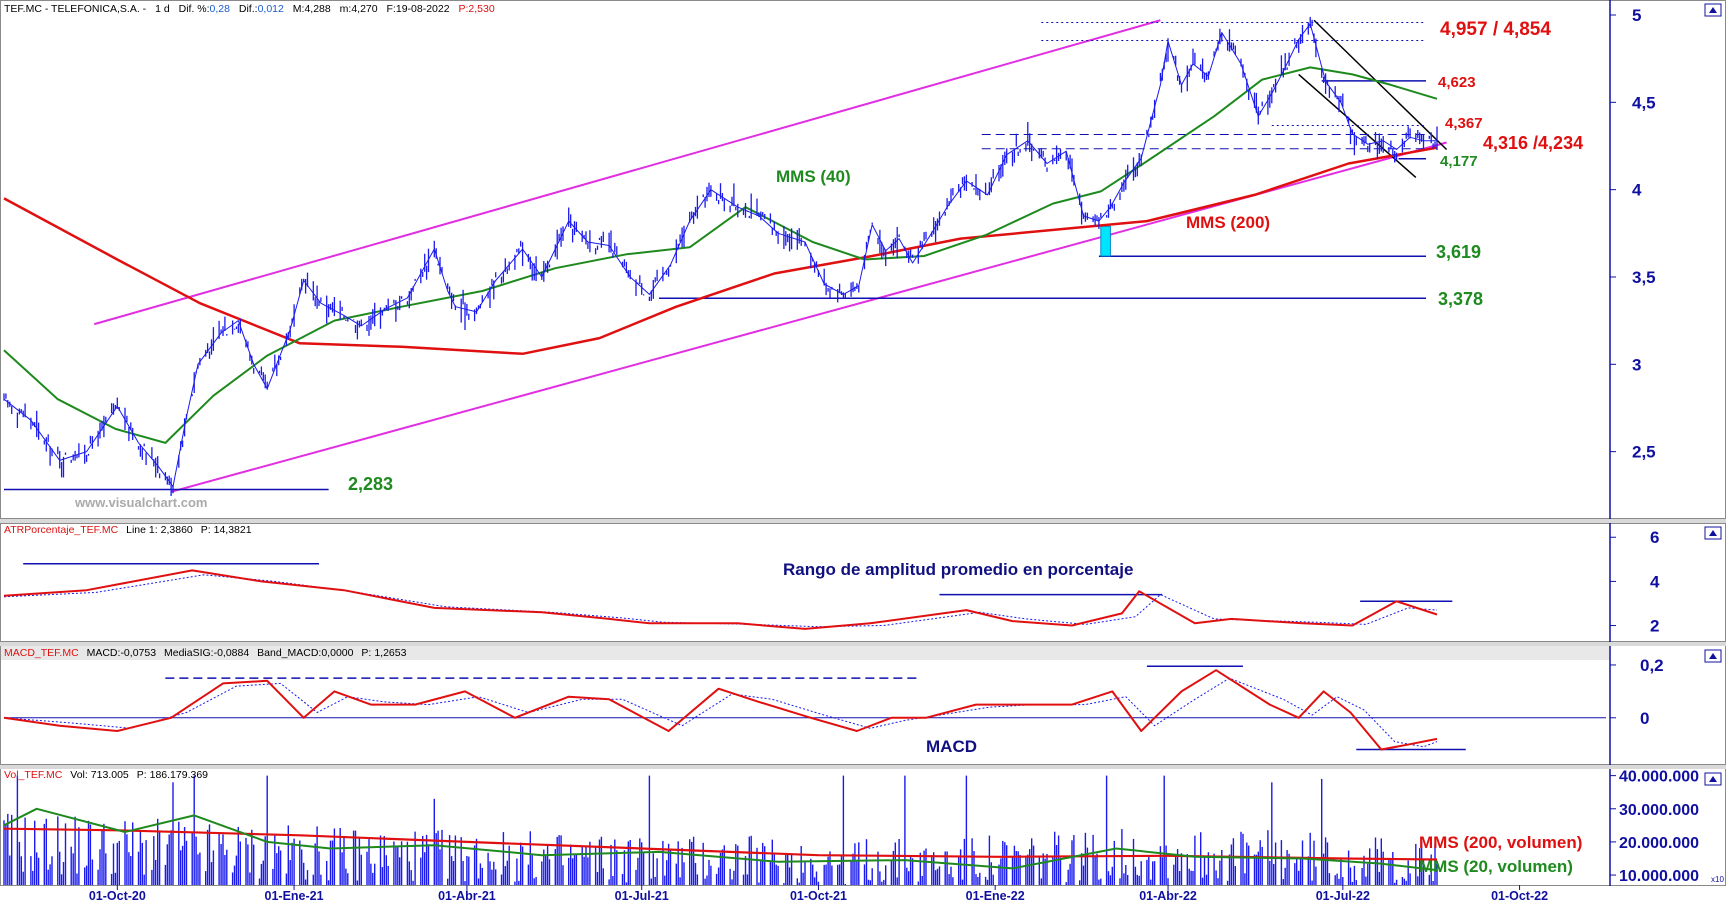 This screenshot has width=1726, height=907. What do you see at coordinates (995, 895) in the screenshot?
I see `x-tick-label: 01-Ene-22` at bounding box center [995, 895].